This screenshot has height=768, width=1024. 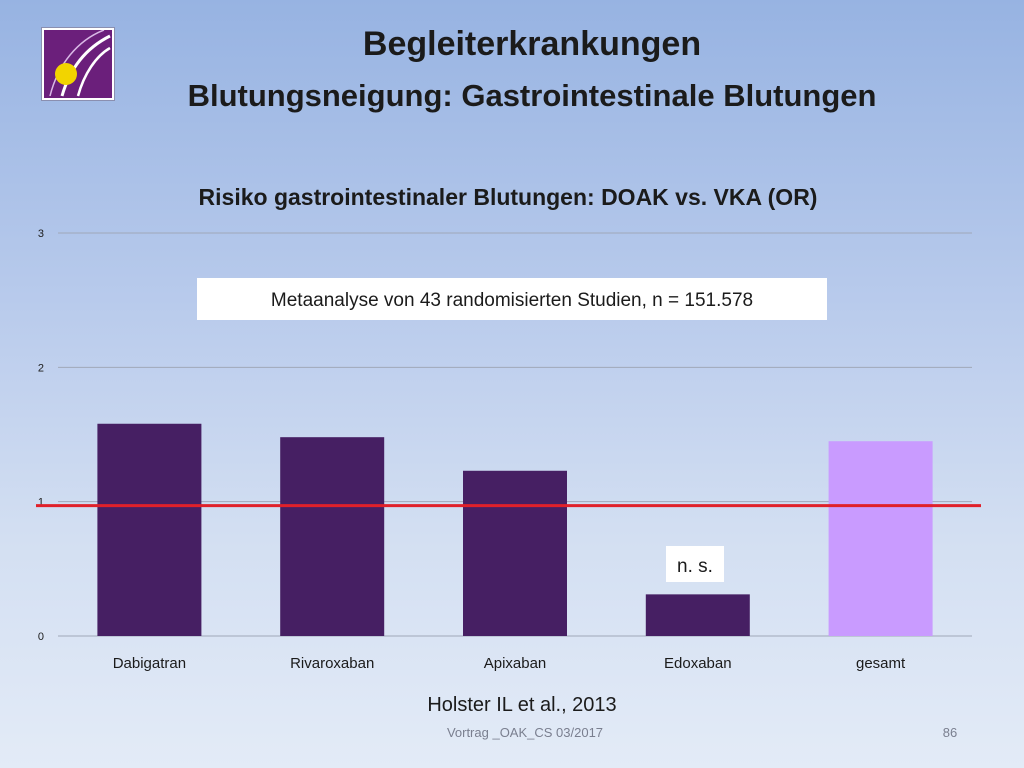 I want to click on bar-rivaroxaban, so click(x=332, y=536).